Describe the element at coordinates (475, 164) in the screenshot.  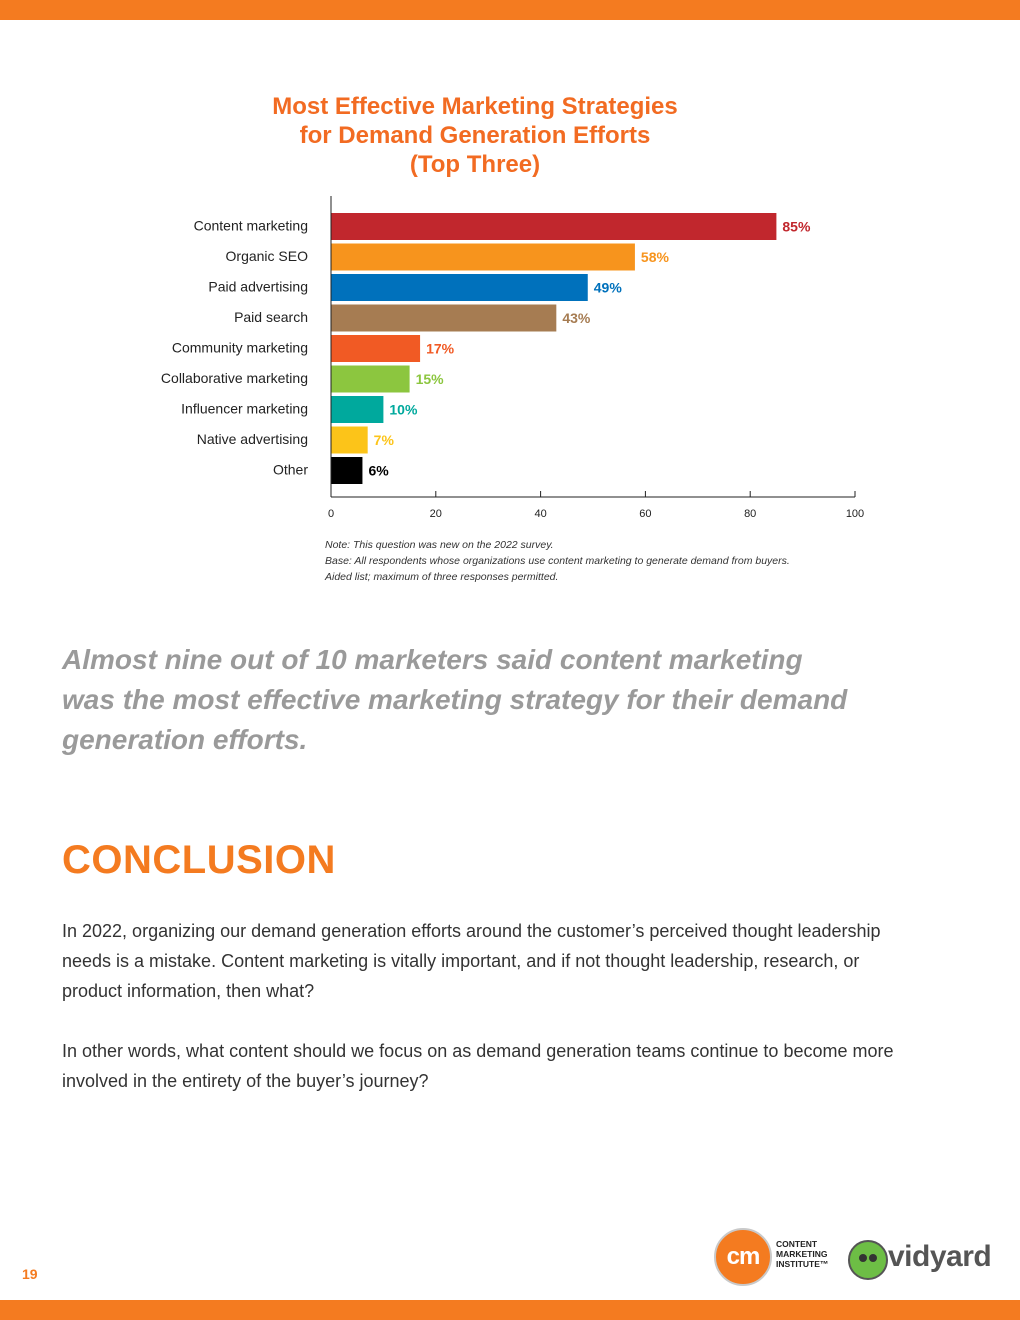
I see `chart-title-line-3: (Top Three)` at that location.